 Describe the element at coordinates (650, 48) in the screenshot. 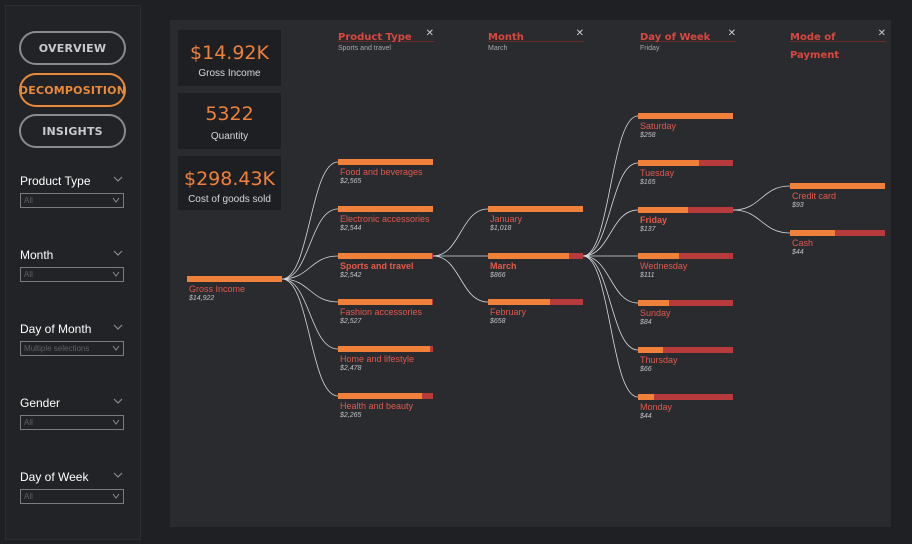

I see `level-selection: Friday` at that location.